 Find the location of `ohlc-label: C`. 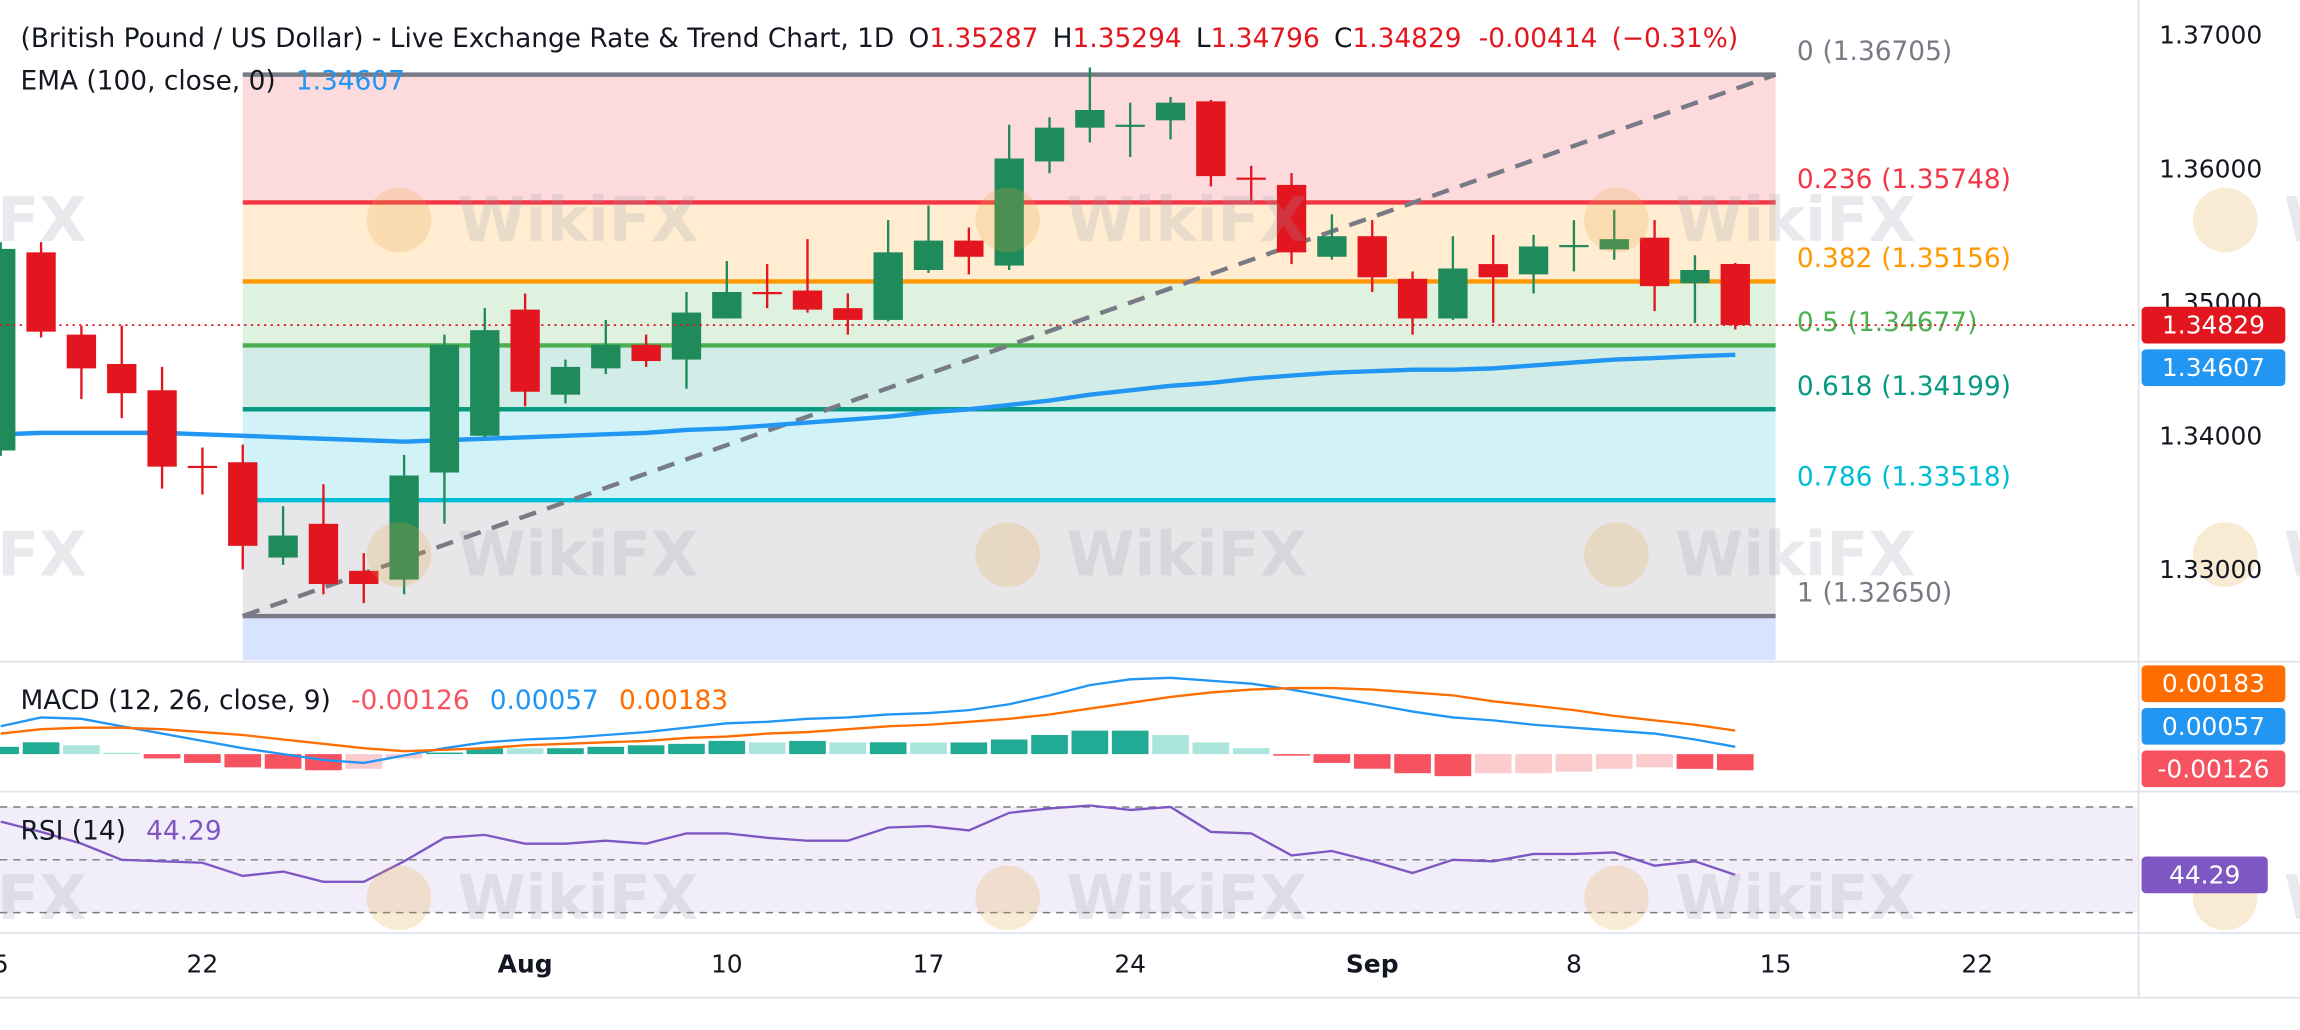

ohlc-label: C is located at coordinates (1343, 38).